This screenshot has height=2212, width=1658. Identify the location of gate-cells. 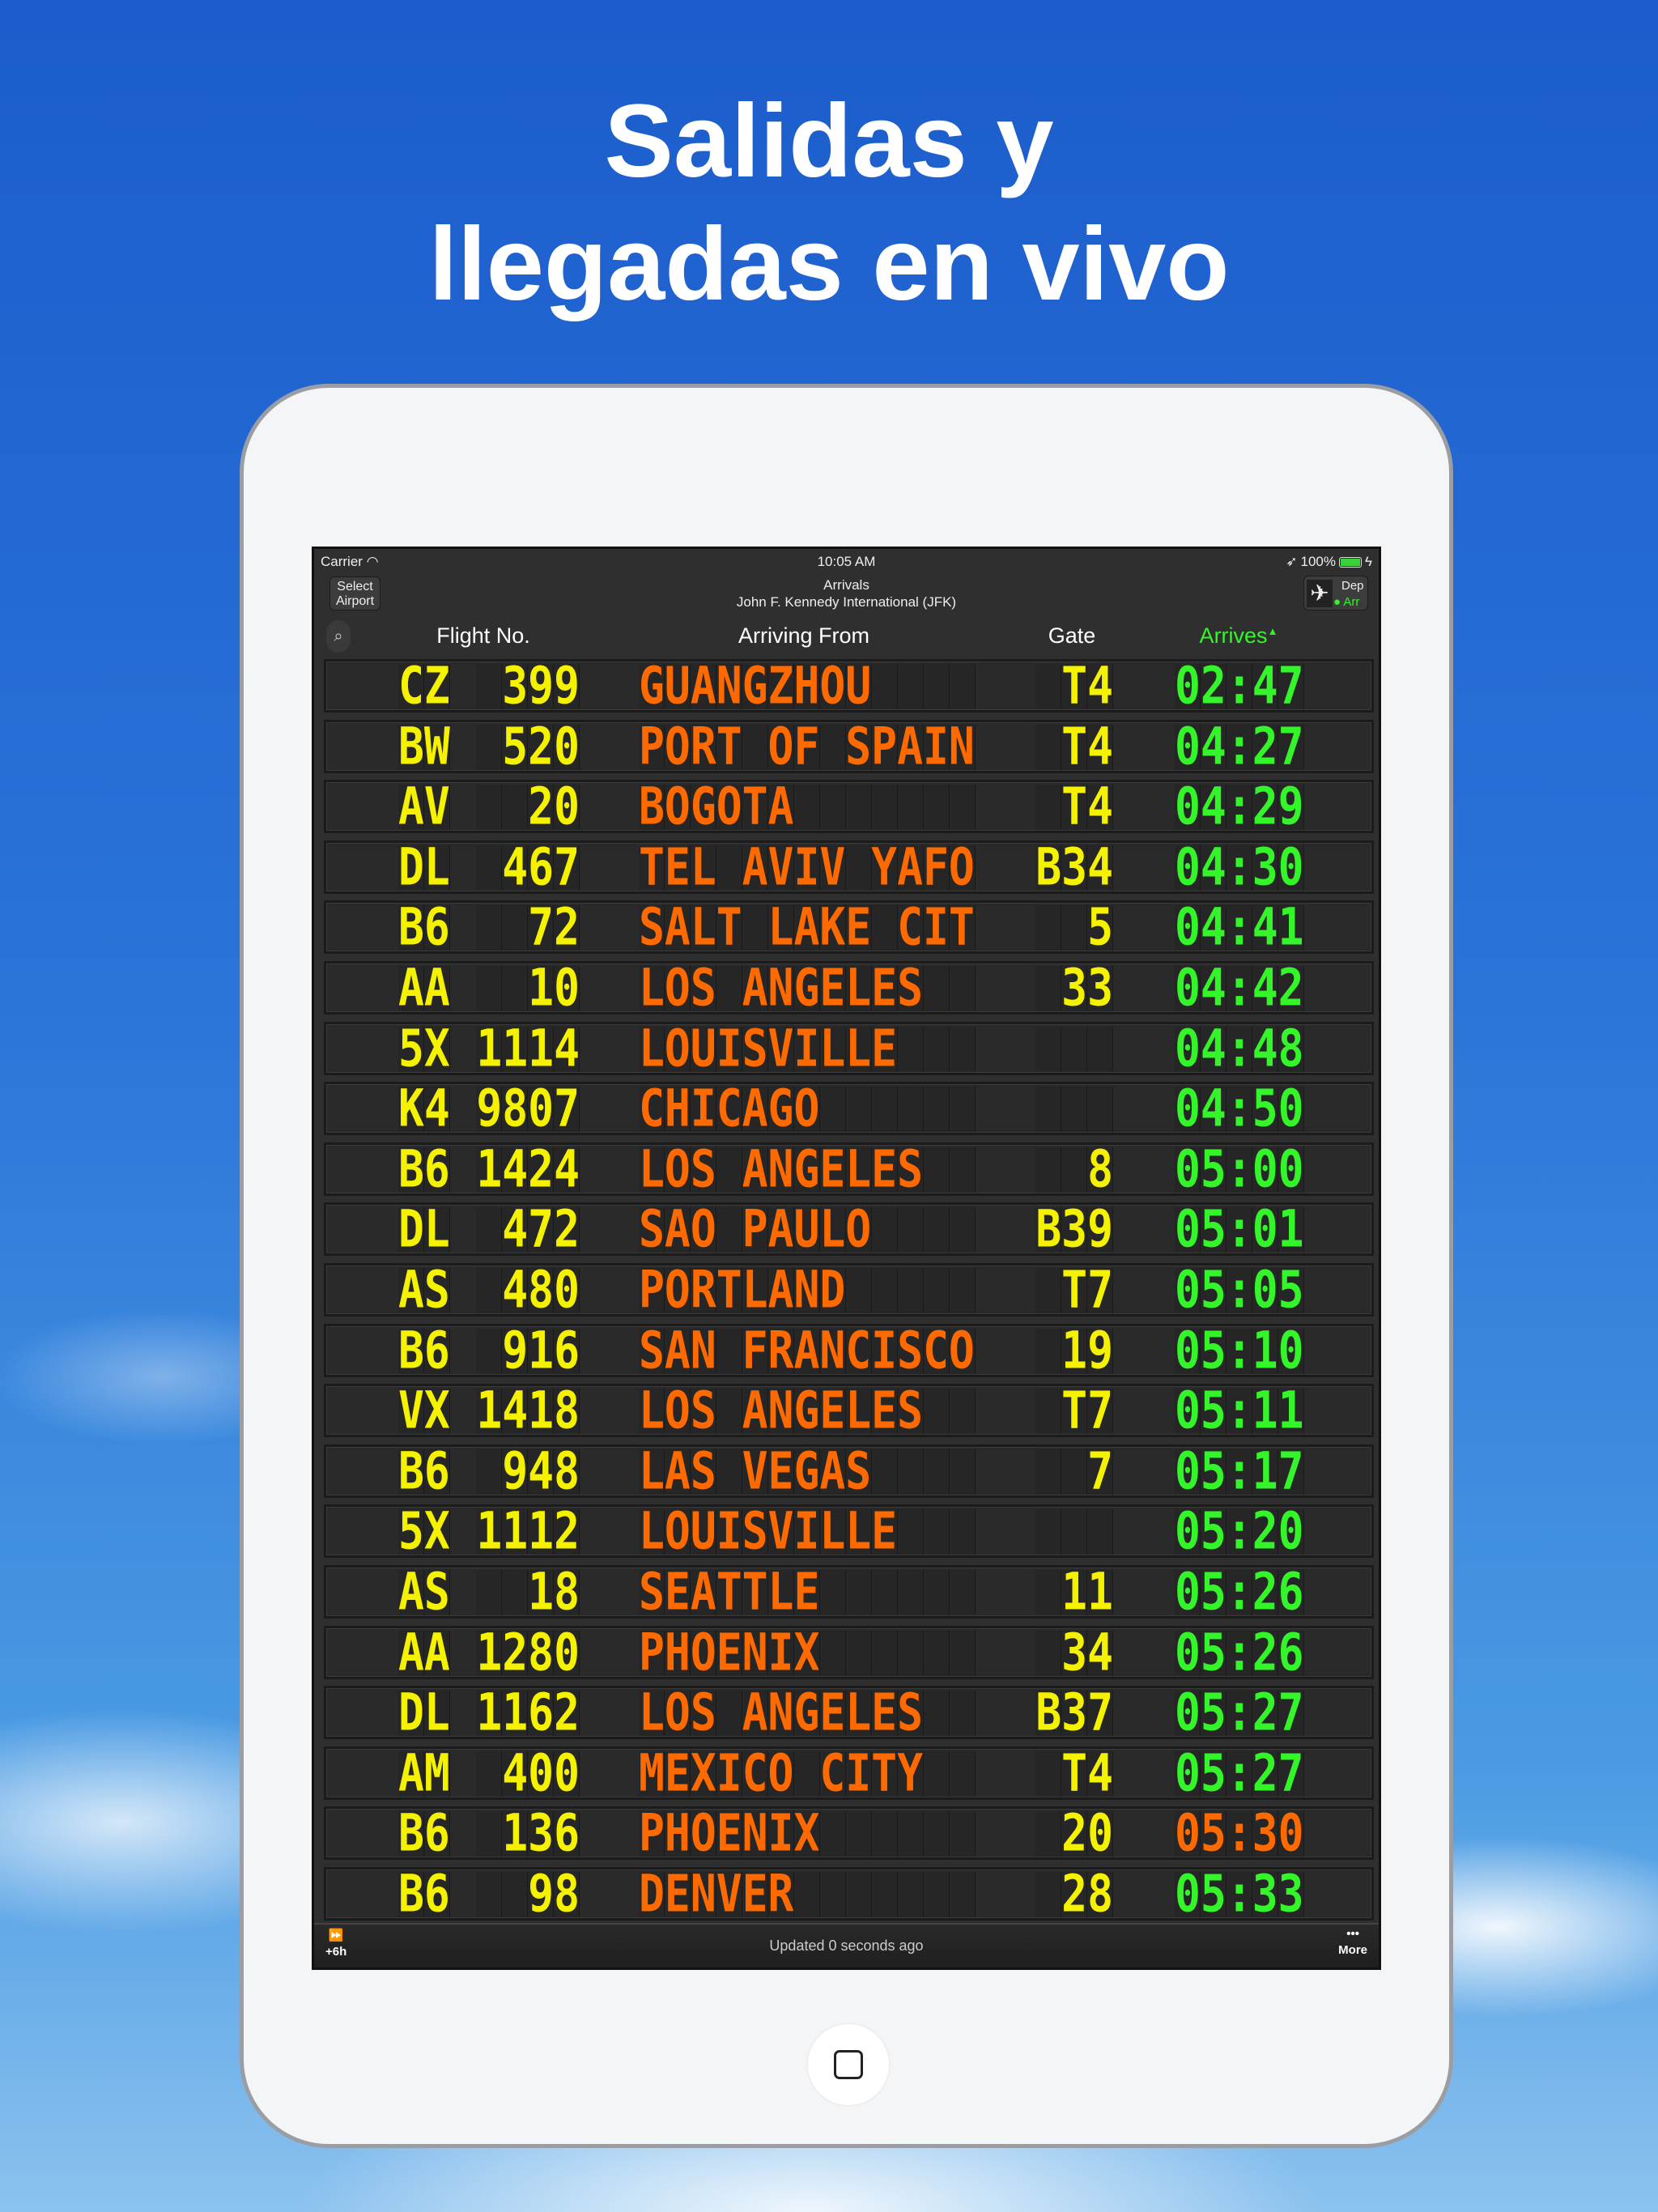
(1074, 1532).